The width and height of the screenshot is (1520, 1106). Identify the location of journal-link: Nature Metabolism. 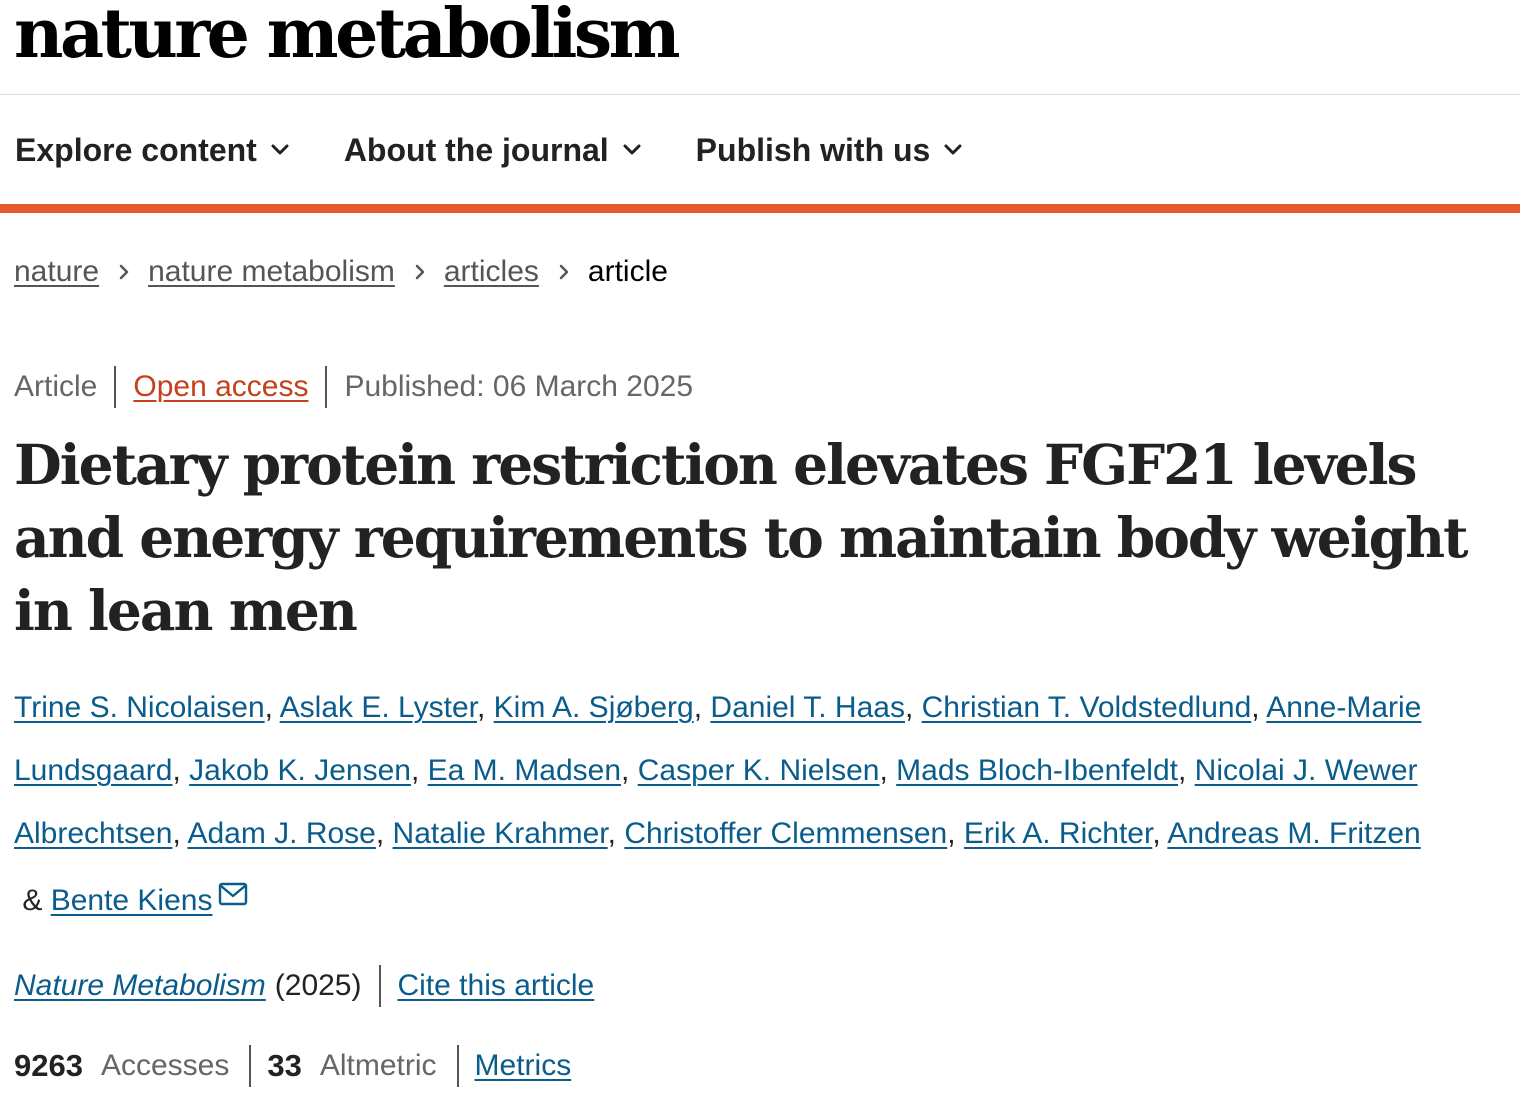
(140, 985).